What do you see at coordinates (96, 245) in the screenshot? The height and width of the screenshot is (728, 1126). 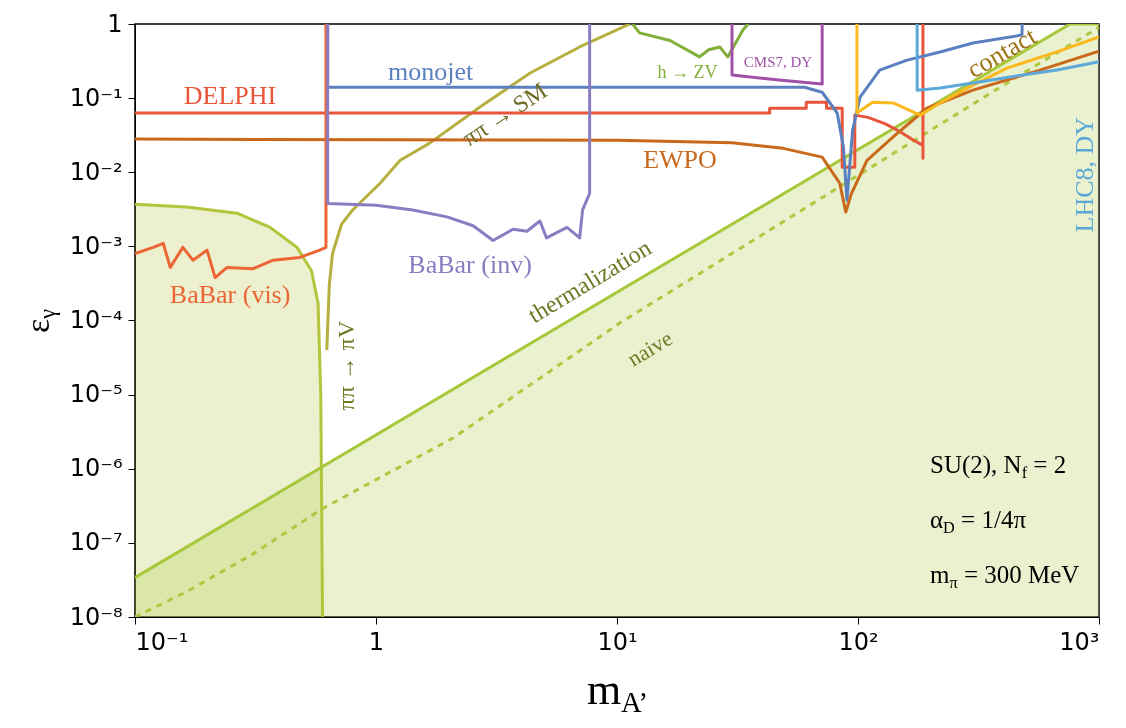 I see `y-tick-label: 10⁻³` at bounding box center [96, 245].